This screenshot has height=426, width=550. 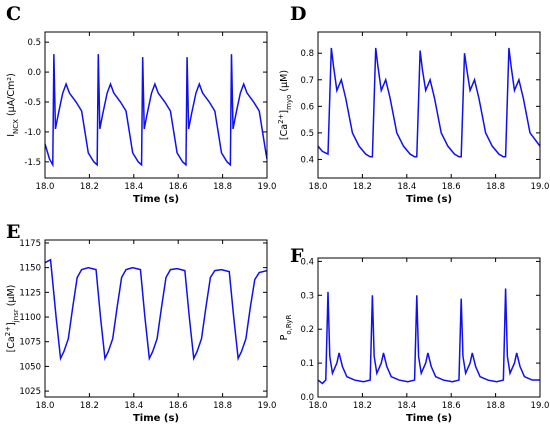 I want to click on y-tick-label: -0.5, so click(x=32, y=103).